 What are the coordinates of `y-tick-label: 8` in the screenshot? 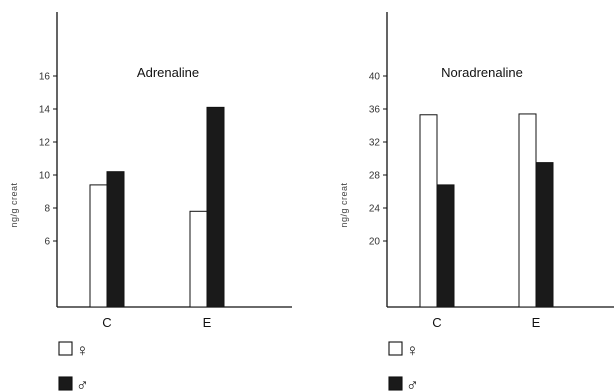 It's located at (47, 209).